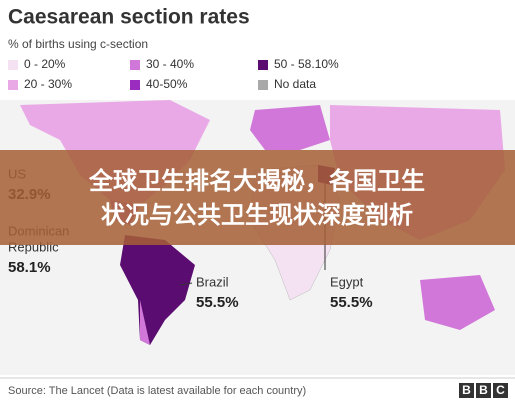  I want to click on country-name: Brazil, so click(212, 281).